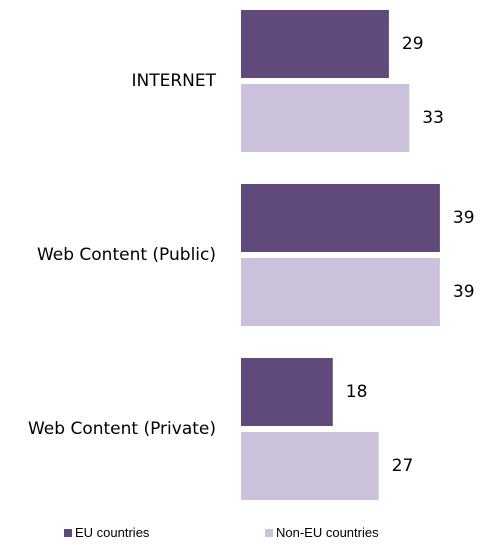 Image resolution: width=480 pixels, height=545 pixels. I want to click on data-label: 27, so click(403, 466).